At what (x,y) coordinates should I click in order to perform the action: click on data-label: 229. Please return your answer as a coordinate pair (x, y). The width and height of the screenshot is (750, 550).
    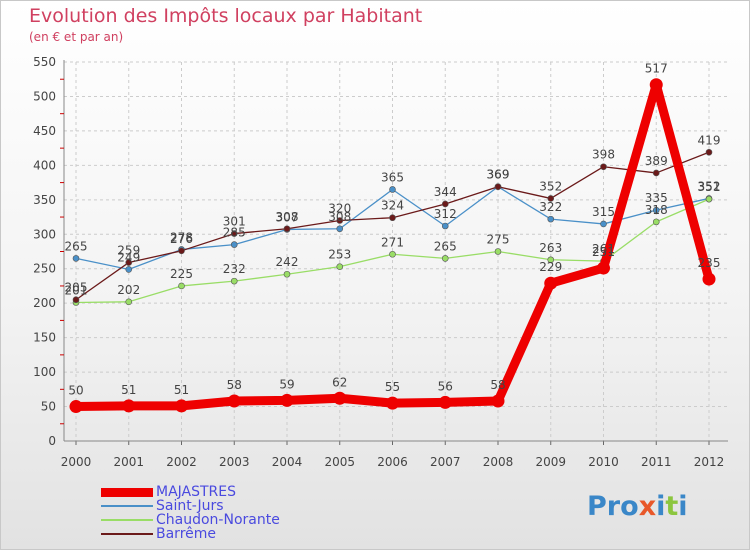
    Looking at the image, I should click on (550, 267).